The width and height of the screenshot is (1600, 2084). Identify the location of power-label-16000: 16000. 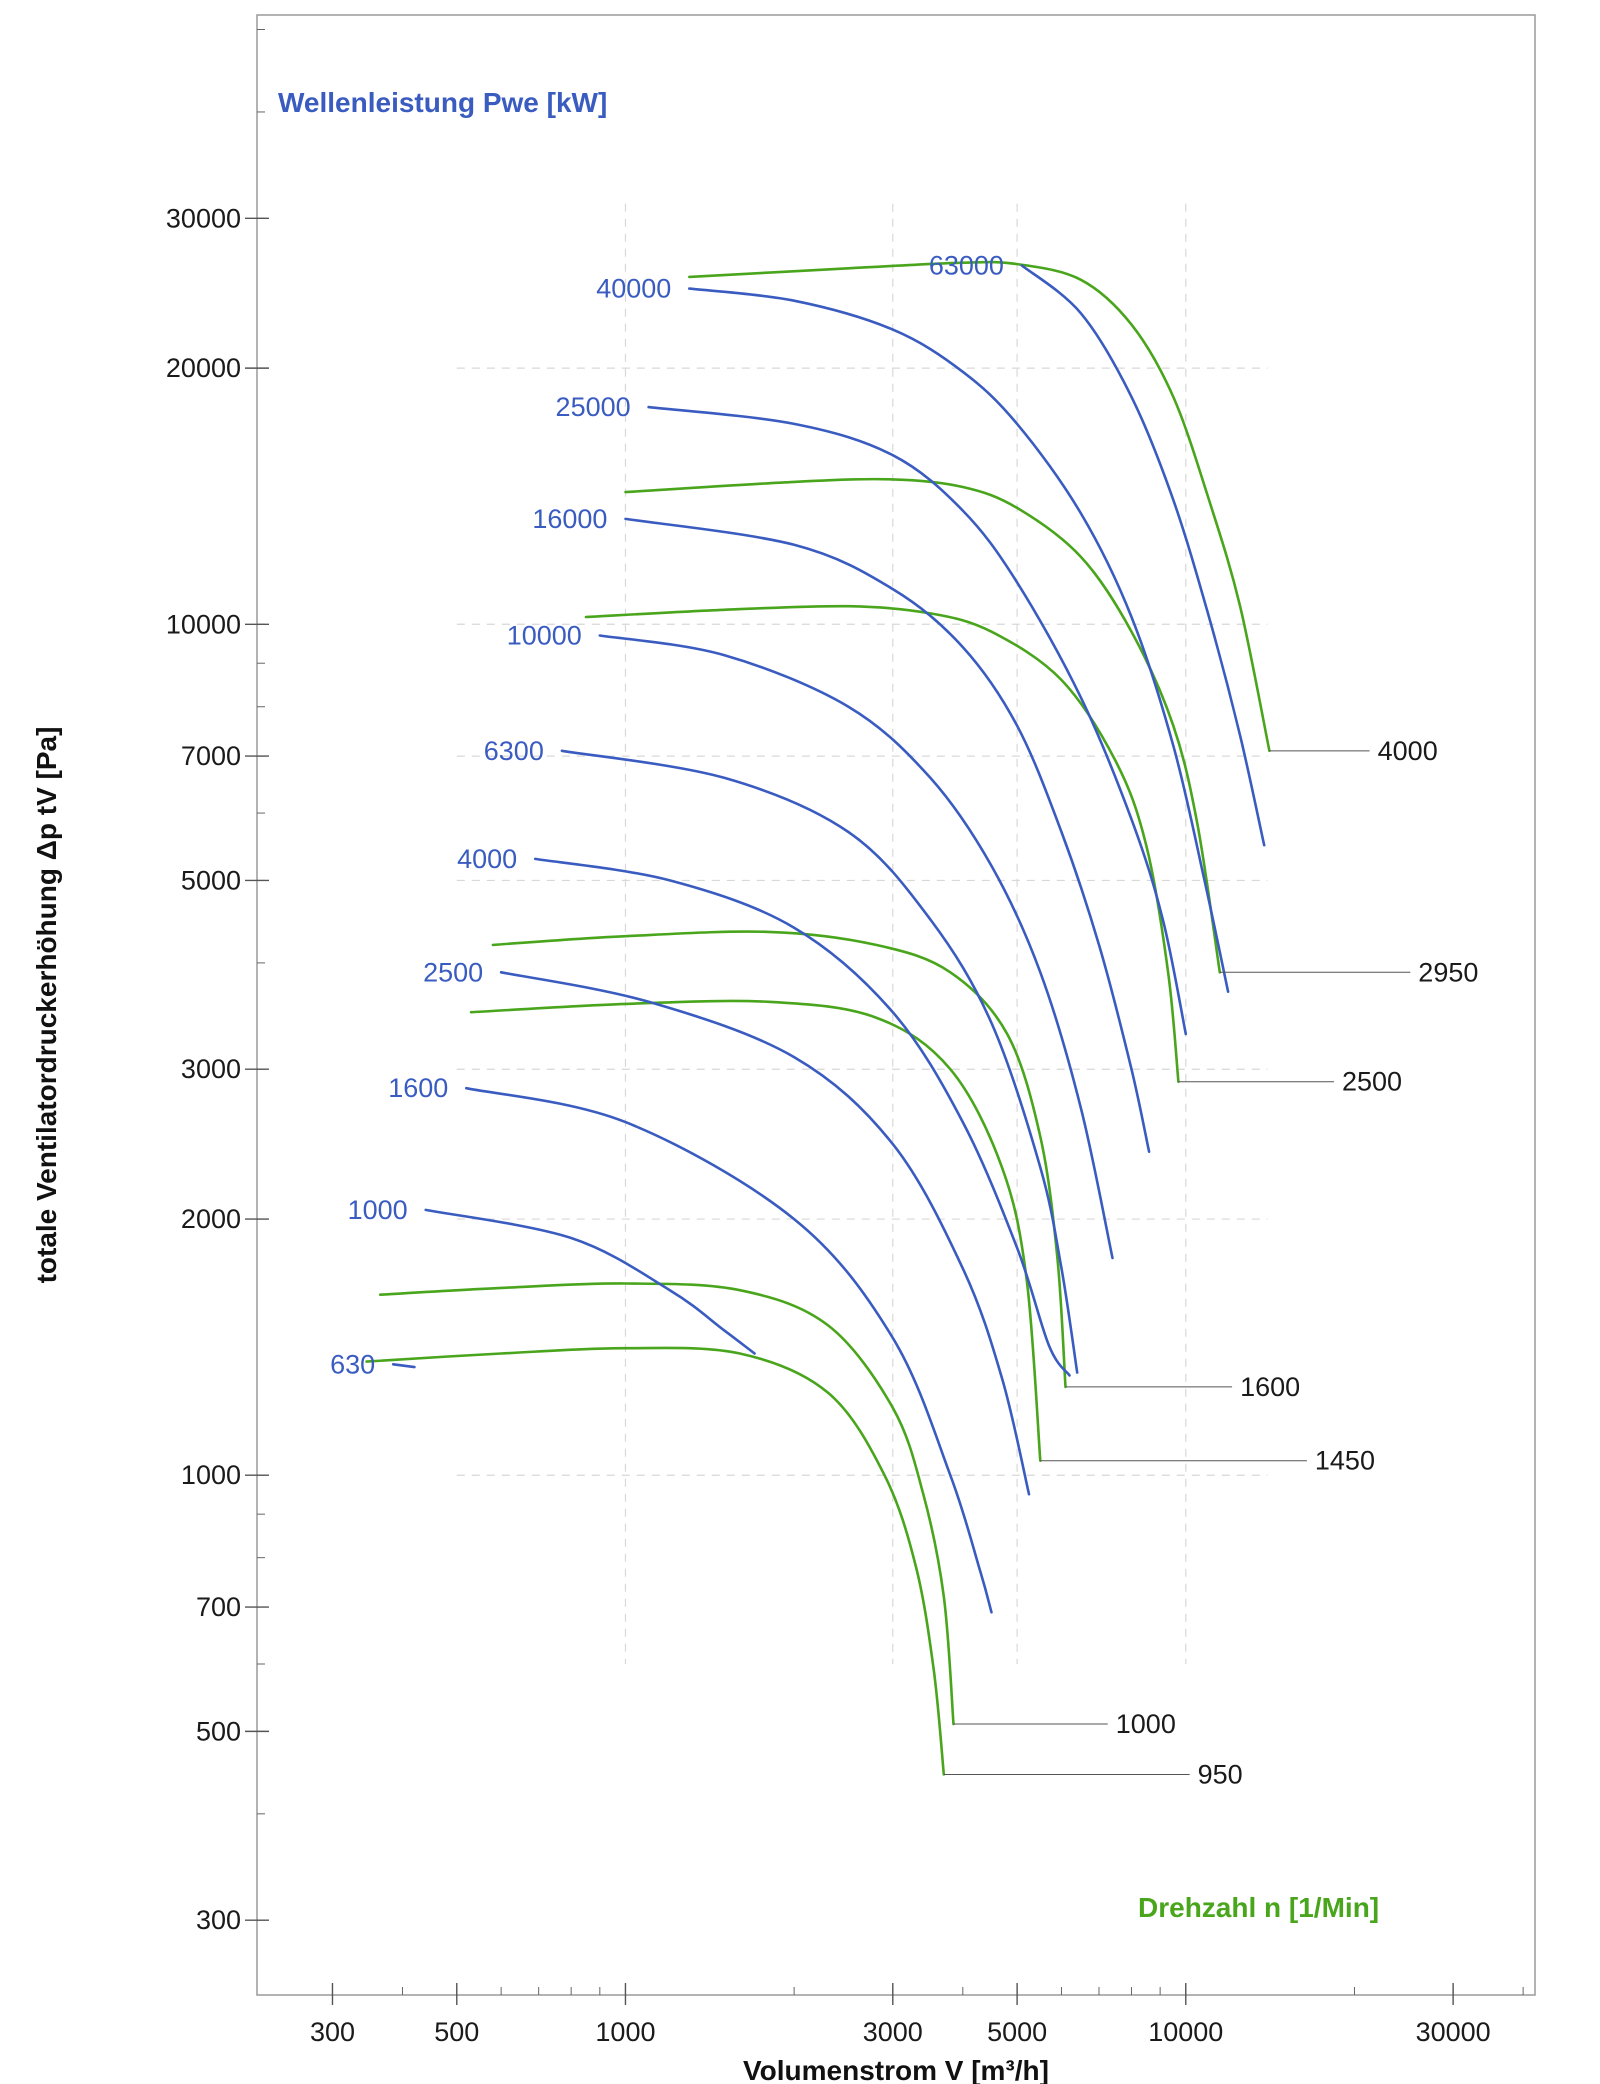
(569, 519).